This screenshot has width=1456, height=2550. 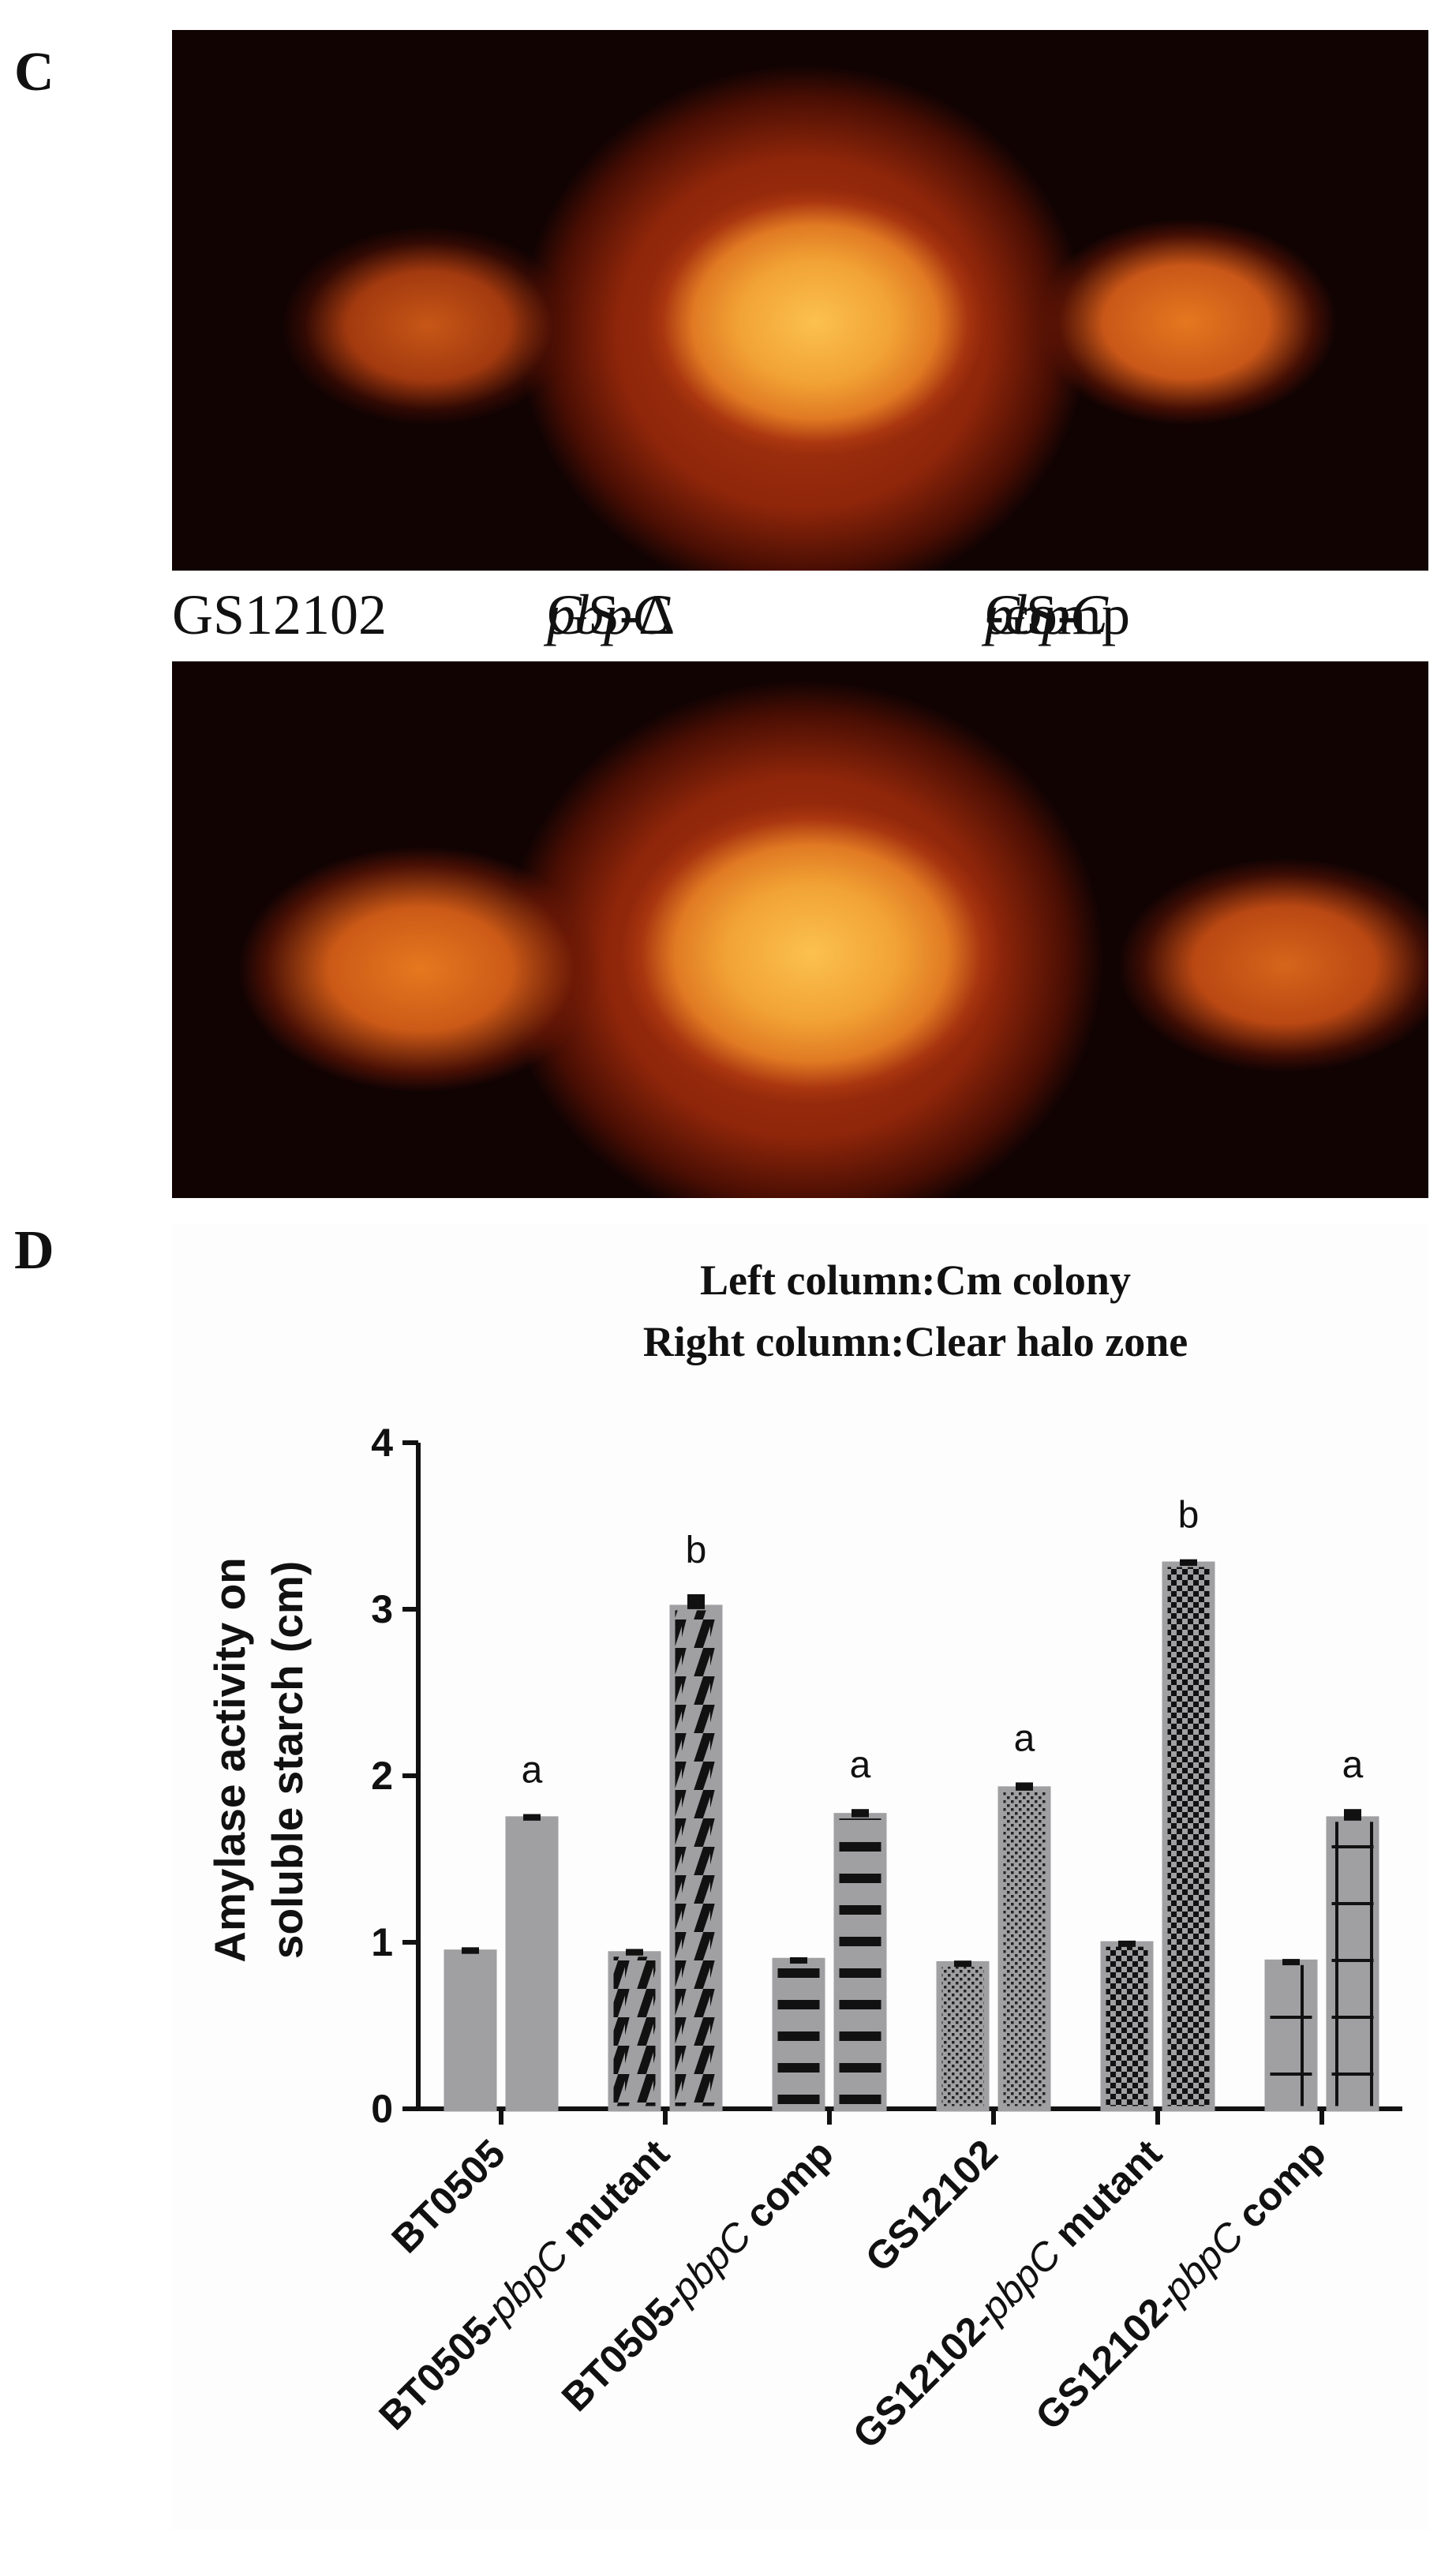 What do you see at coordinates (382, 1609) in the screenshot?
I see `y-tick-label: 3` at bounding box center [382, 1609].